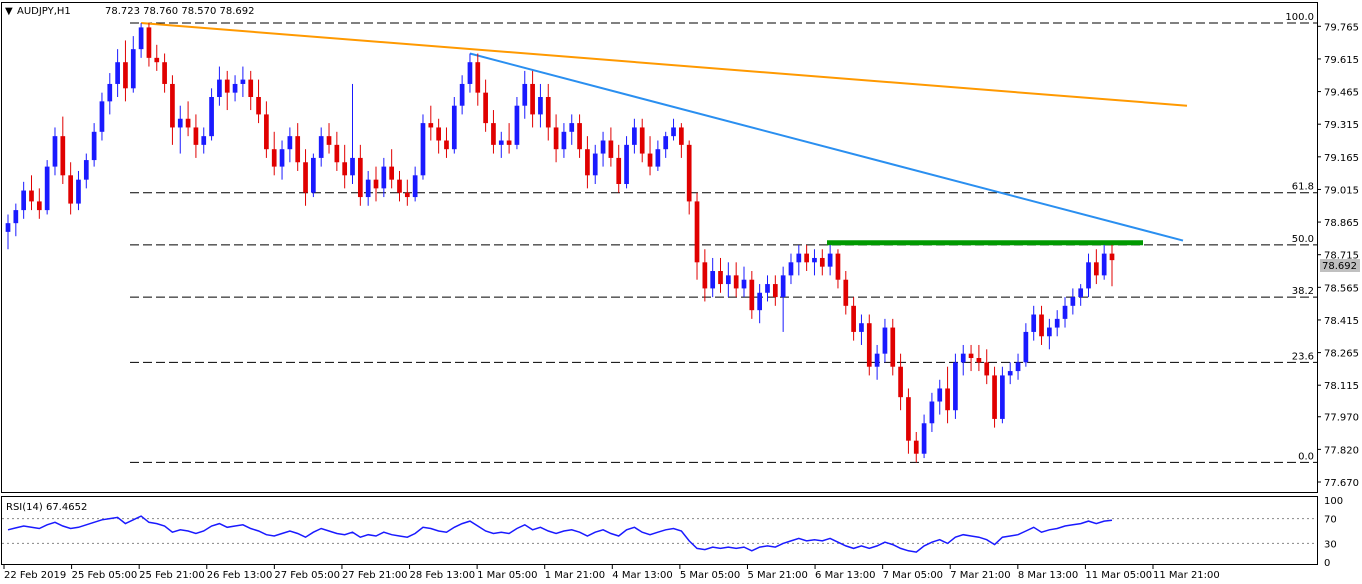 Image resolution: width=1362 pixels, height=584 pixels. What do you see at coordinates (575, 575) in the screenshot?
I see `time-tick-label: 1 Mar 21:00` at bounding box center [575, 575].